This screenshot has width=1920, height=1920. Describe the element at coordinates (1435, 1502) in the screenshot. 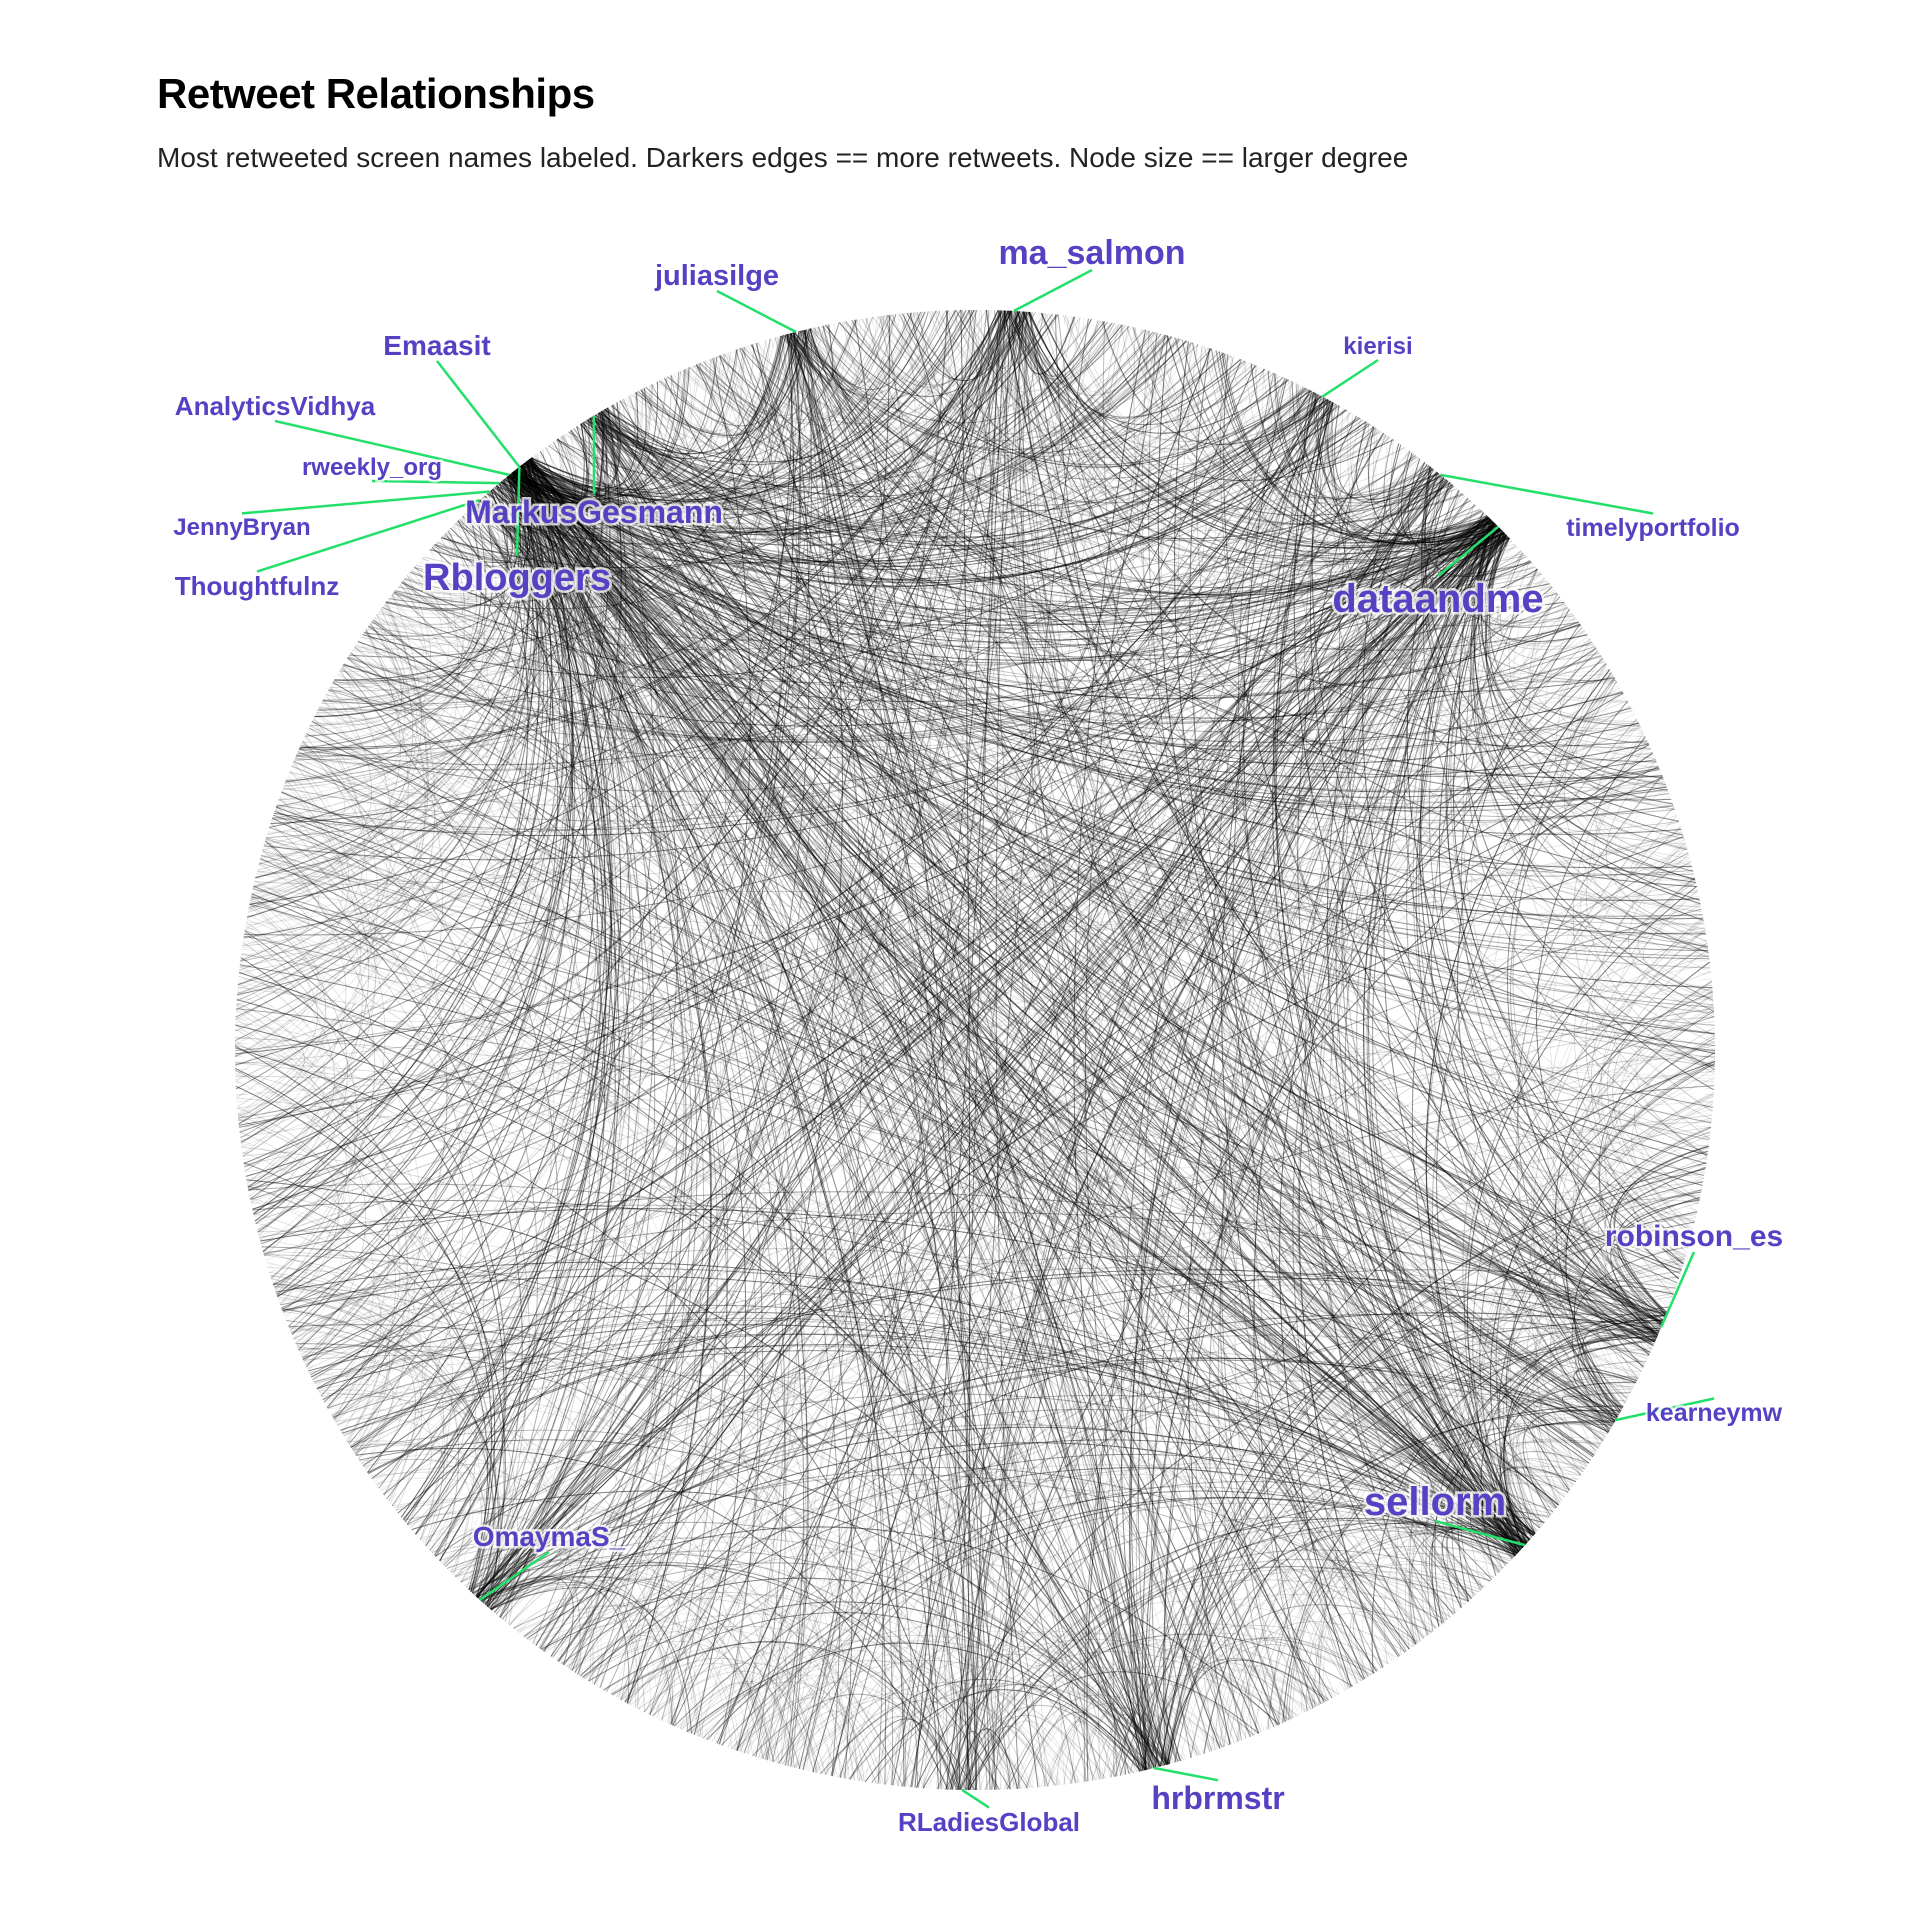

I see `node-label-sellorm: sellorm` at that location.